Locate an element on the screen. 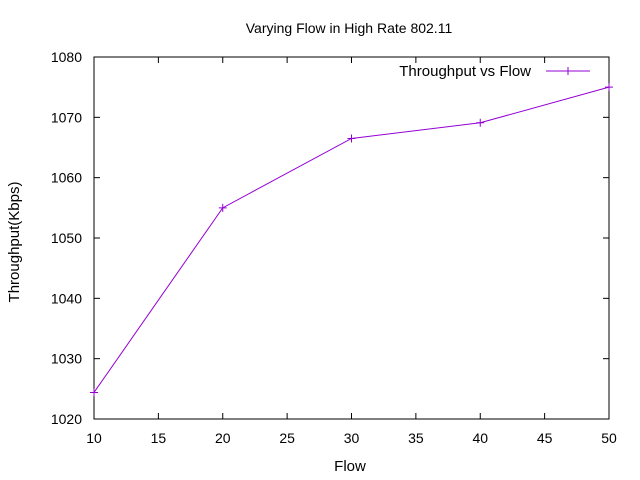 The height and width of the screenshot is (480, 640). chart-title: Varying Flow in High Rate 802.11 is located at coordinates (349, 28).